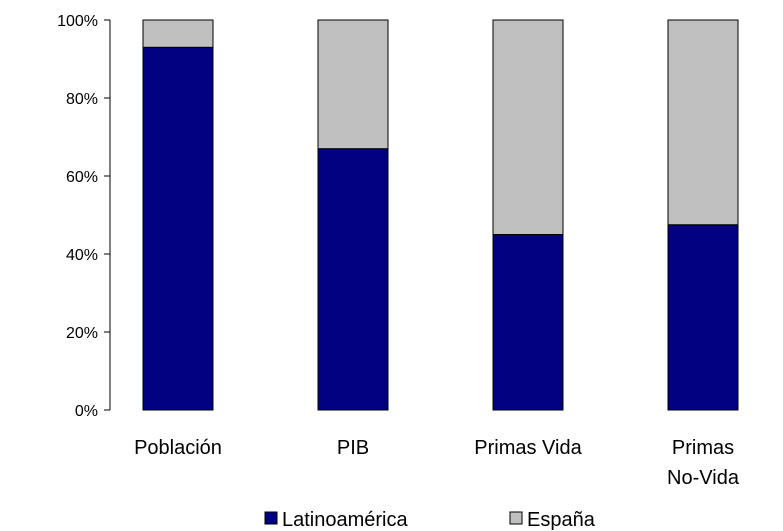 This screenshot has width=783, height=531. Describe the element at coordinates (703, 478) in the screenshot. I see `x-category-label: No-Vida` at that location.